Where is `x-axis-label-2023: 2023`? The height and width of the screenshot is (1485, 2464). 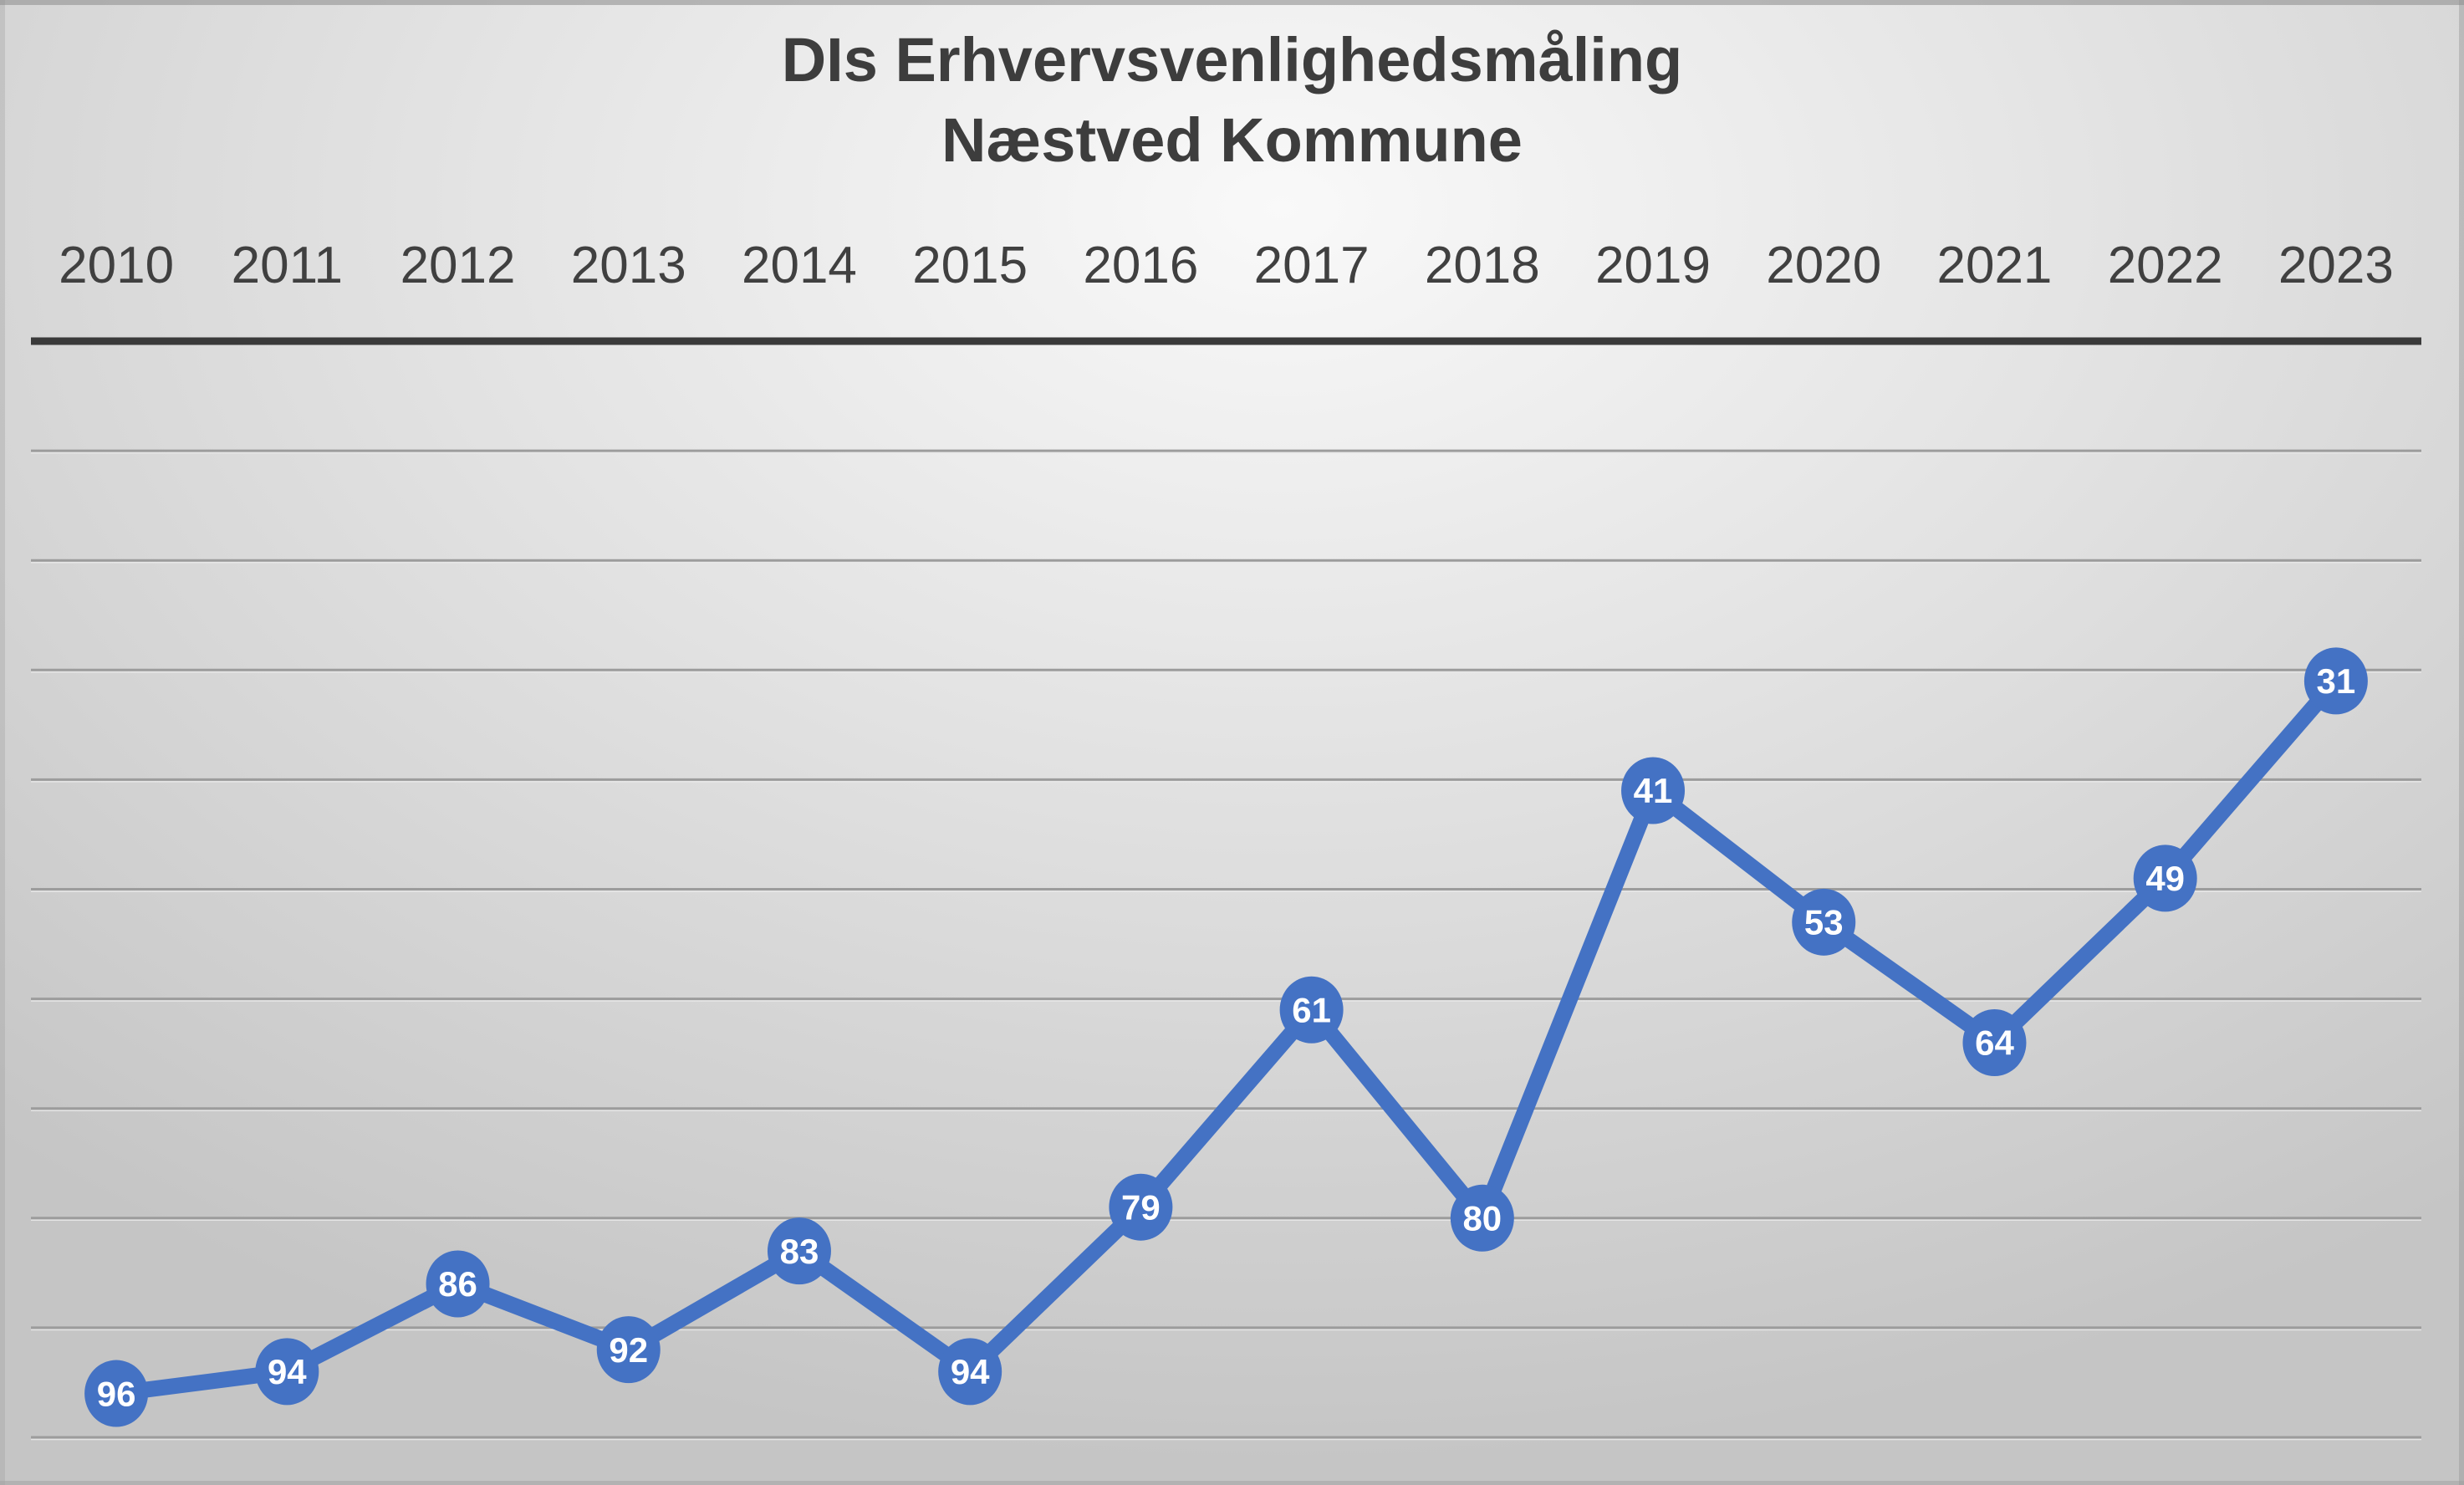 x-axis-label-2023: 2023 is located at coordinates (2336, 265).